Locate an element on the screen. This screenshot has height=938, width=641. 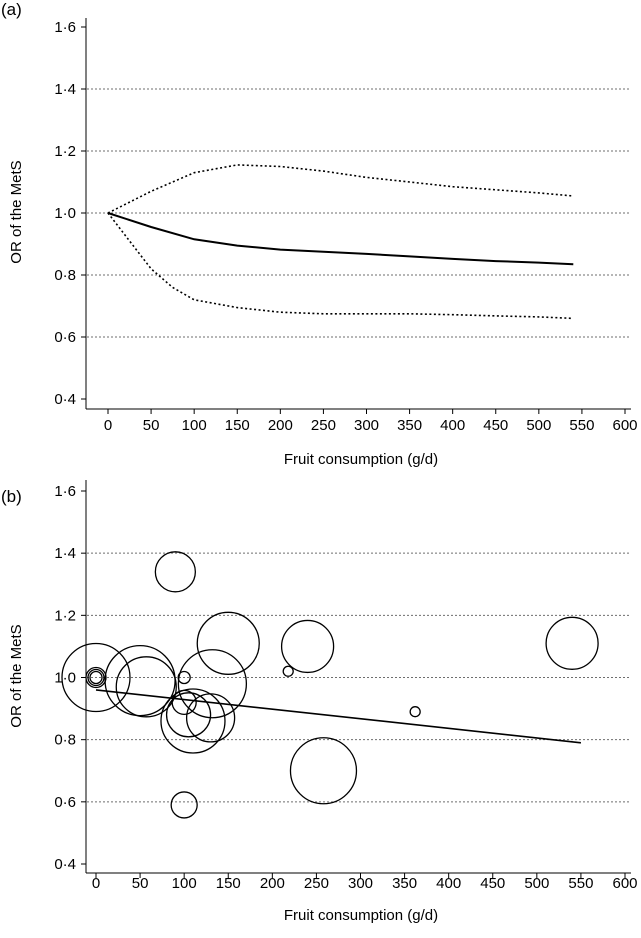
panel-a-x-tick-label: 350 is located at coordinates (409, 425).